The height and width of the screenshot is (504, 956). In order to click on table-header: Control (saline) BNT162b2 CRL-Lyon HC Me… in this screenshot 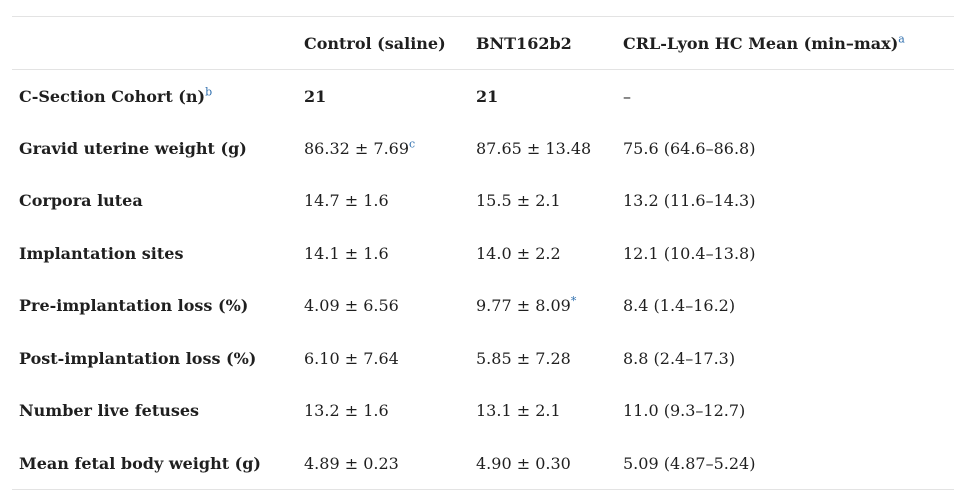, I will do `click(483, 43)`.